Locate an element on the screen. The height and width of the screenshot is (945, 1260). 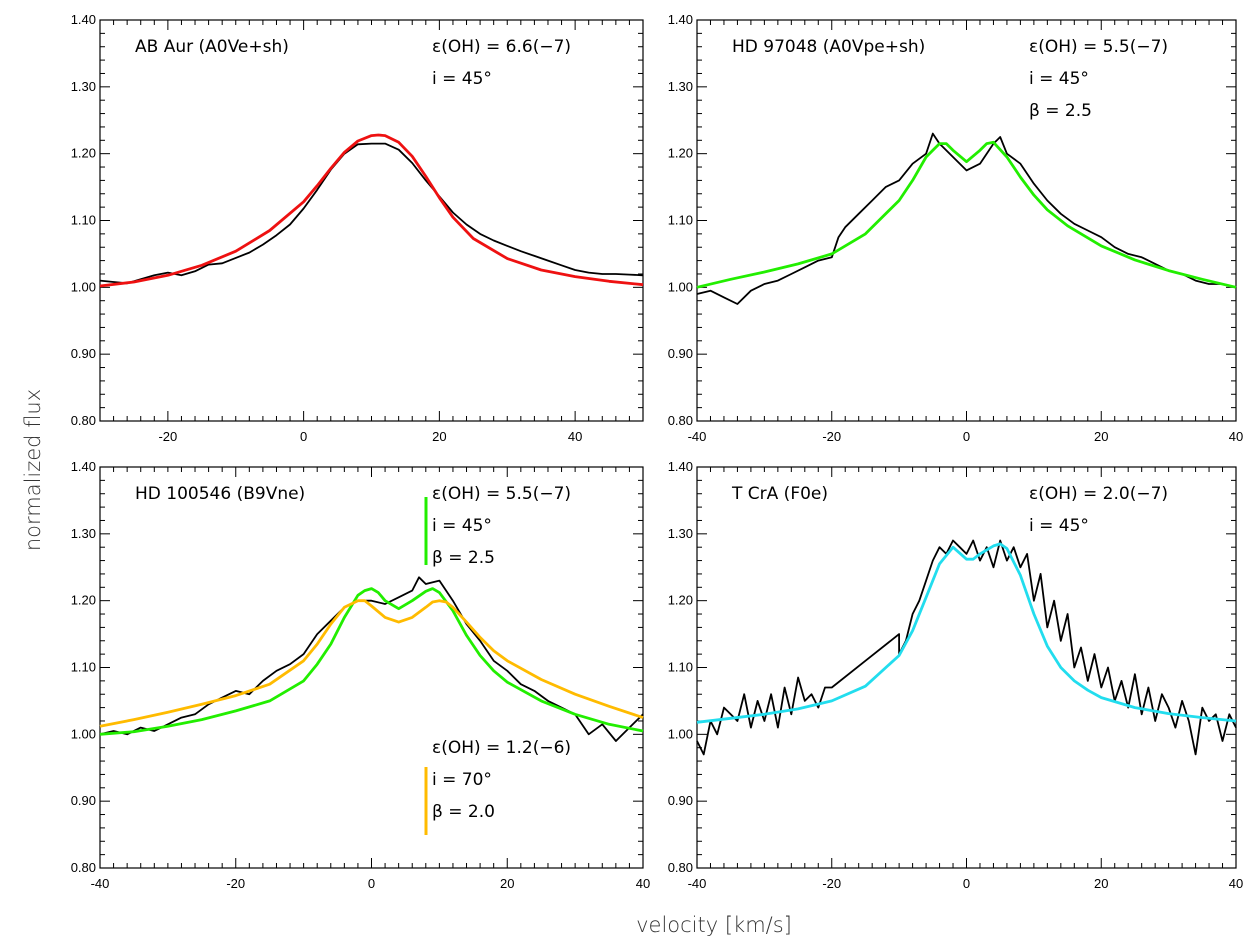
x-axis-title: velocity [km/s] is located at coordinates (714, 925).